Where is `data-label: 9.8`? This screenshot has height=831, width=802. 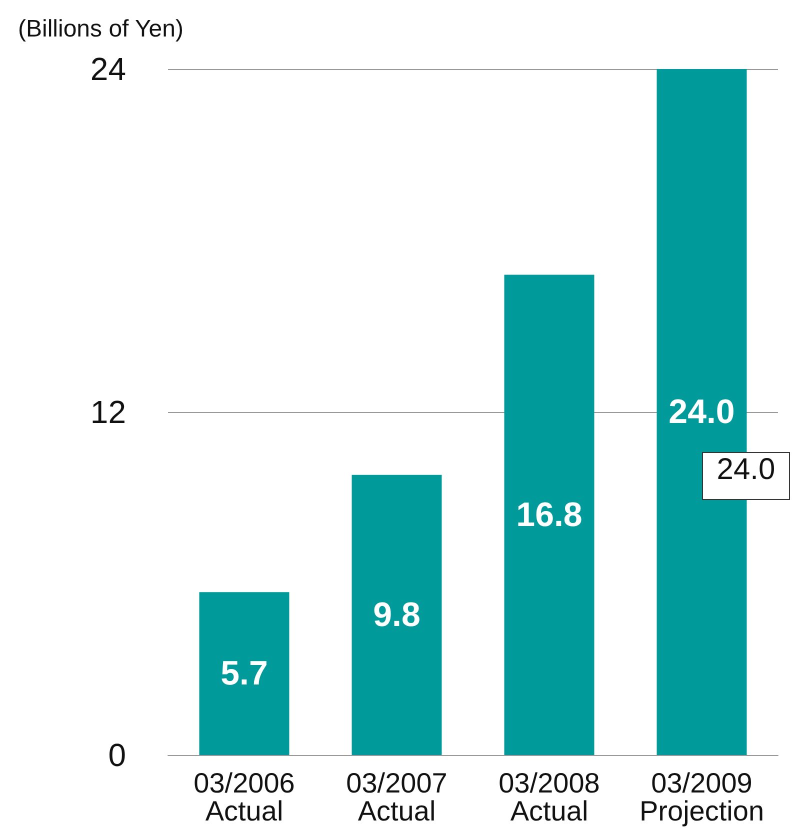 data-label: 9.8 is located at coordinates (396, 615).